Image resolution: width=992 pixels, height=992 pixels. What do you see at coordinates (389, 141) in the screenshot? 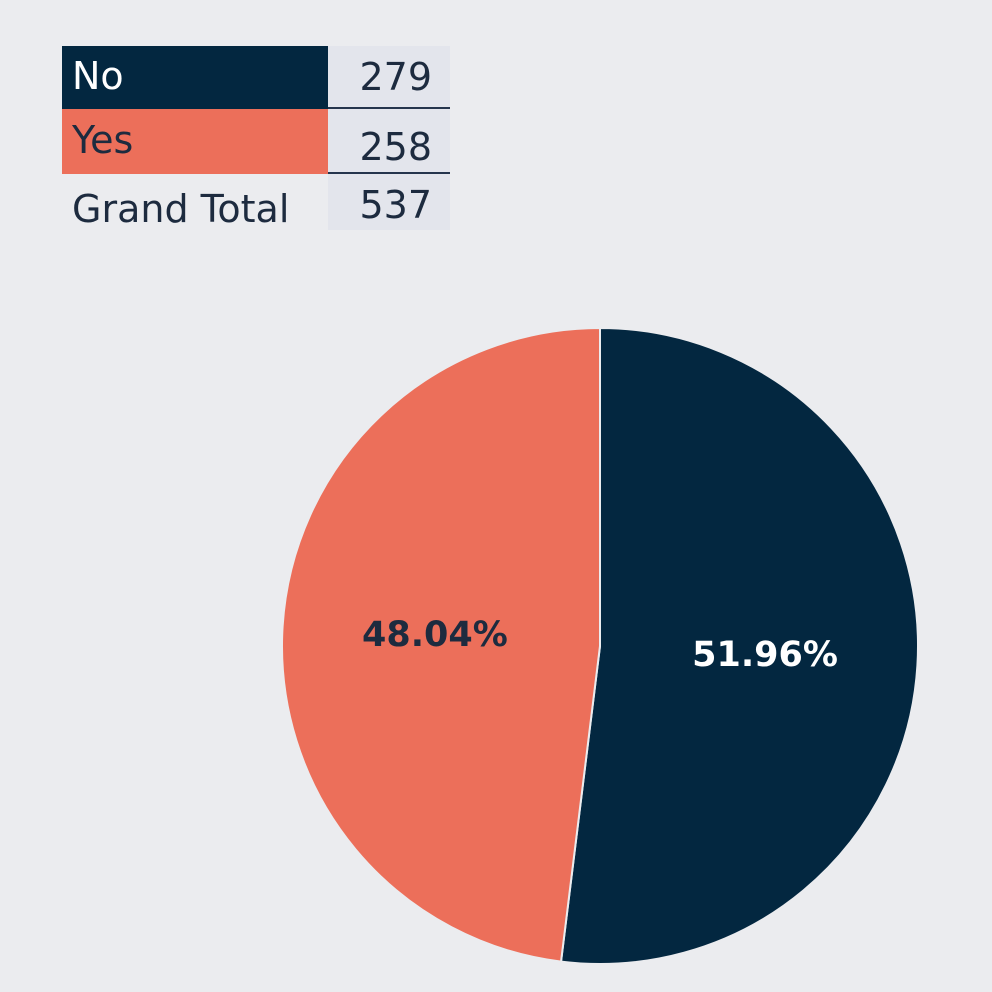
I see `row-value: 258` at bounding box center [389, 141].